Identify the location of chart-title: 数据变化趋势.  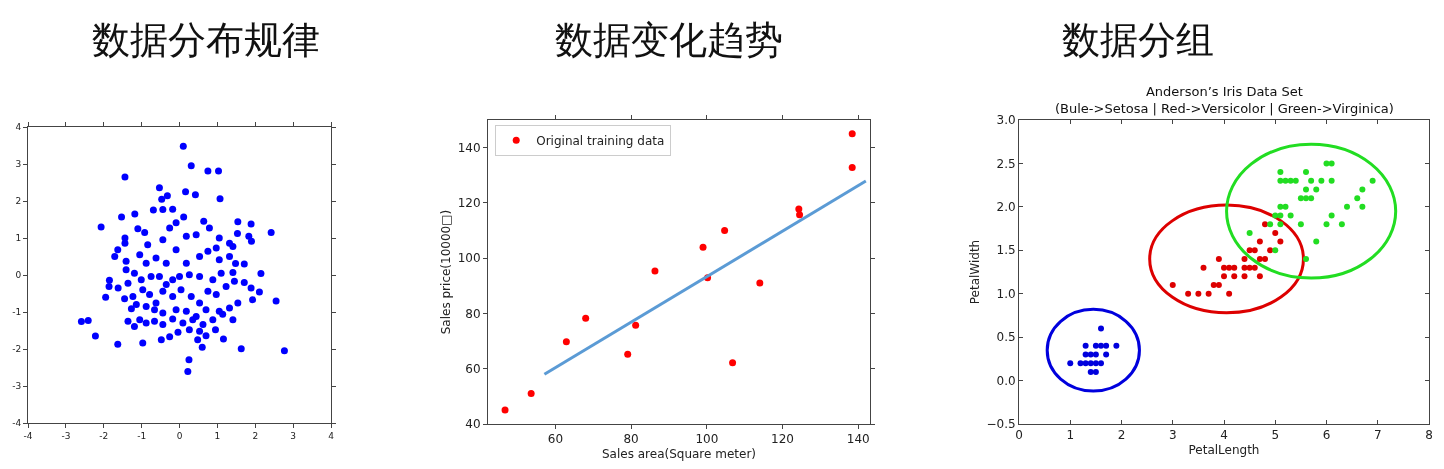
(669, 40).